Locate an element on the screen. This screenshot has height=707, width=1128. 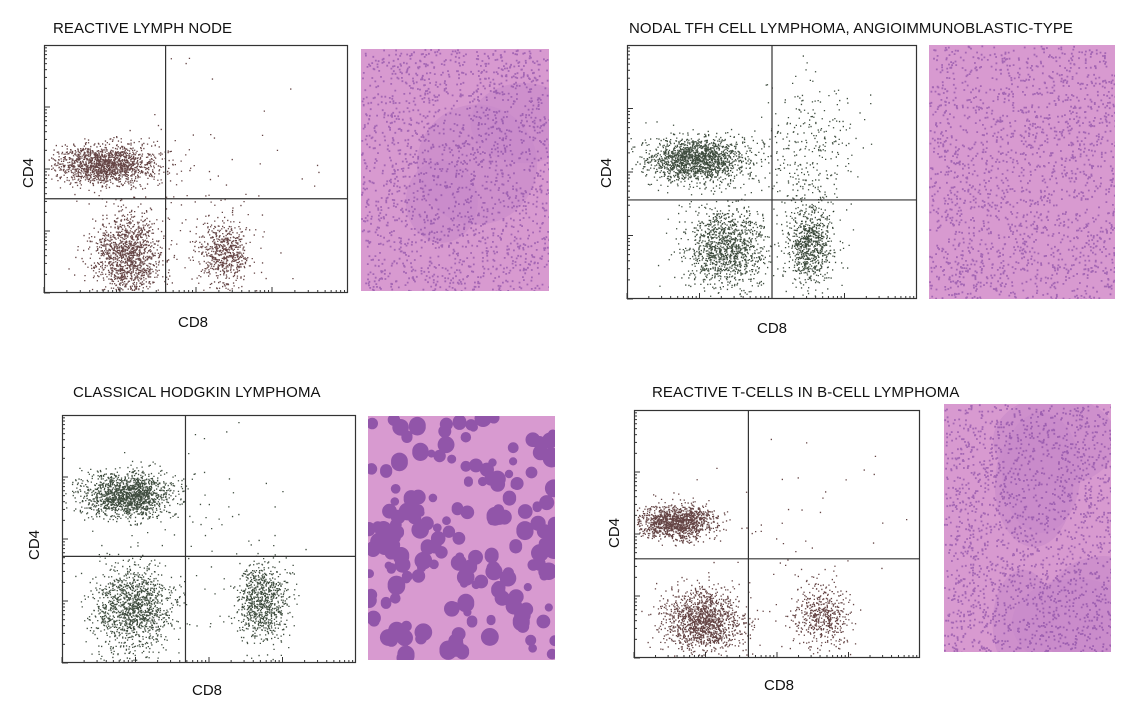
chart-title: REACTIVE LYMPH NODE is located at coordinates (143, 28).